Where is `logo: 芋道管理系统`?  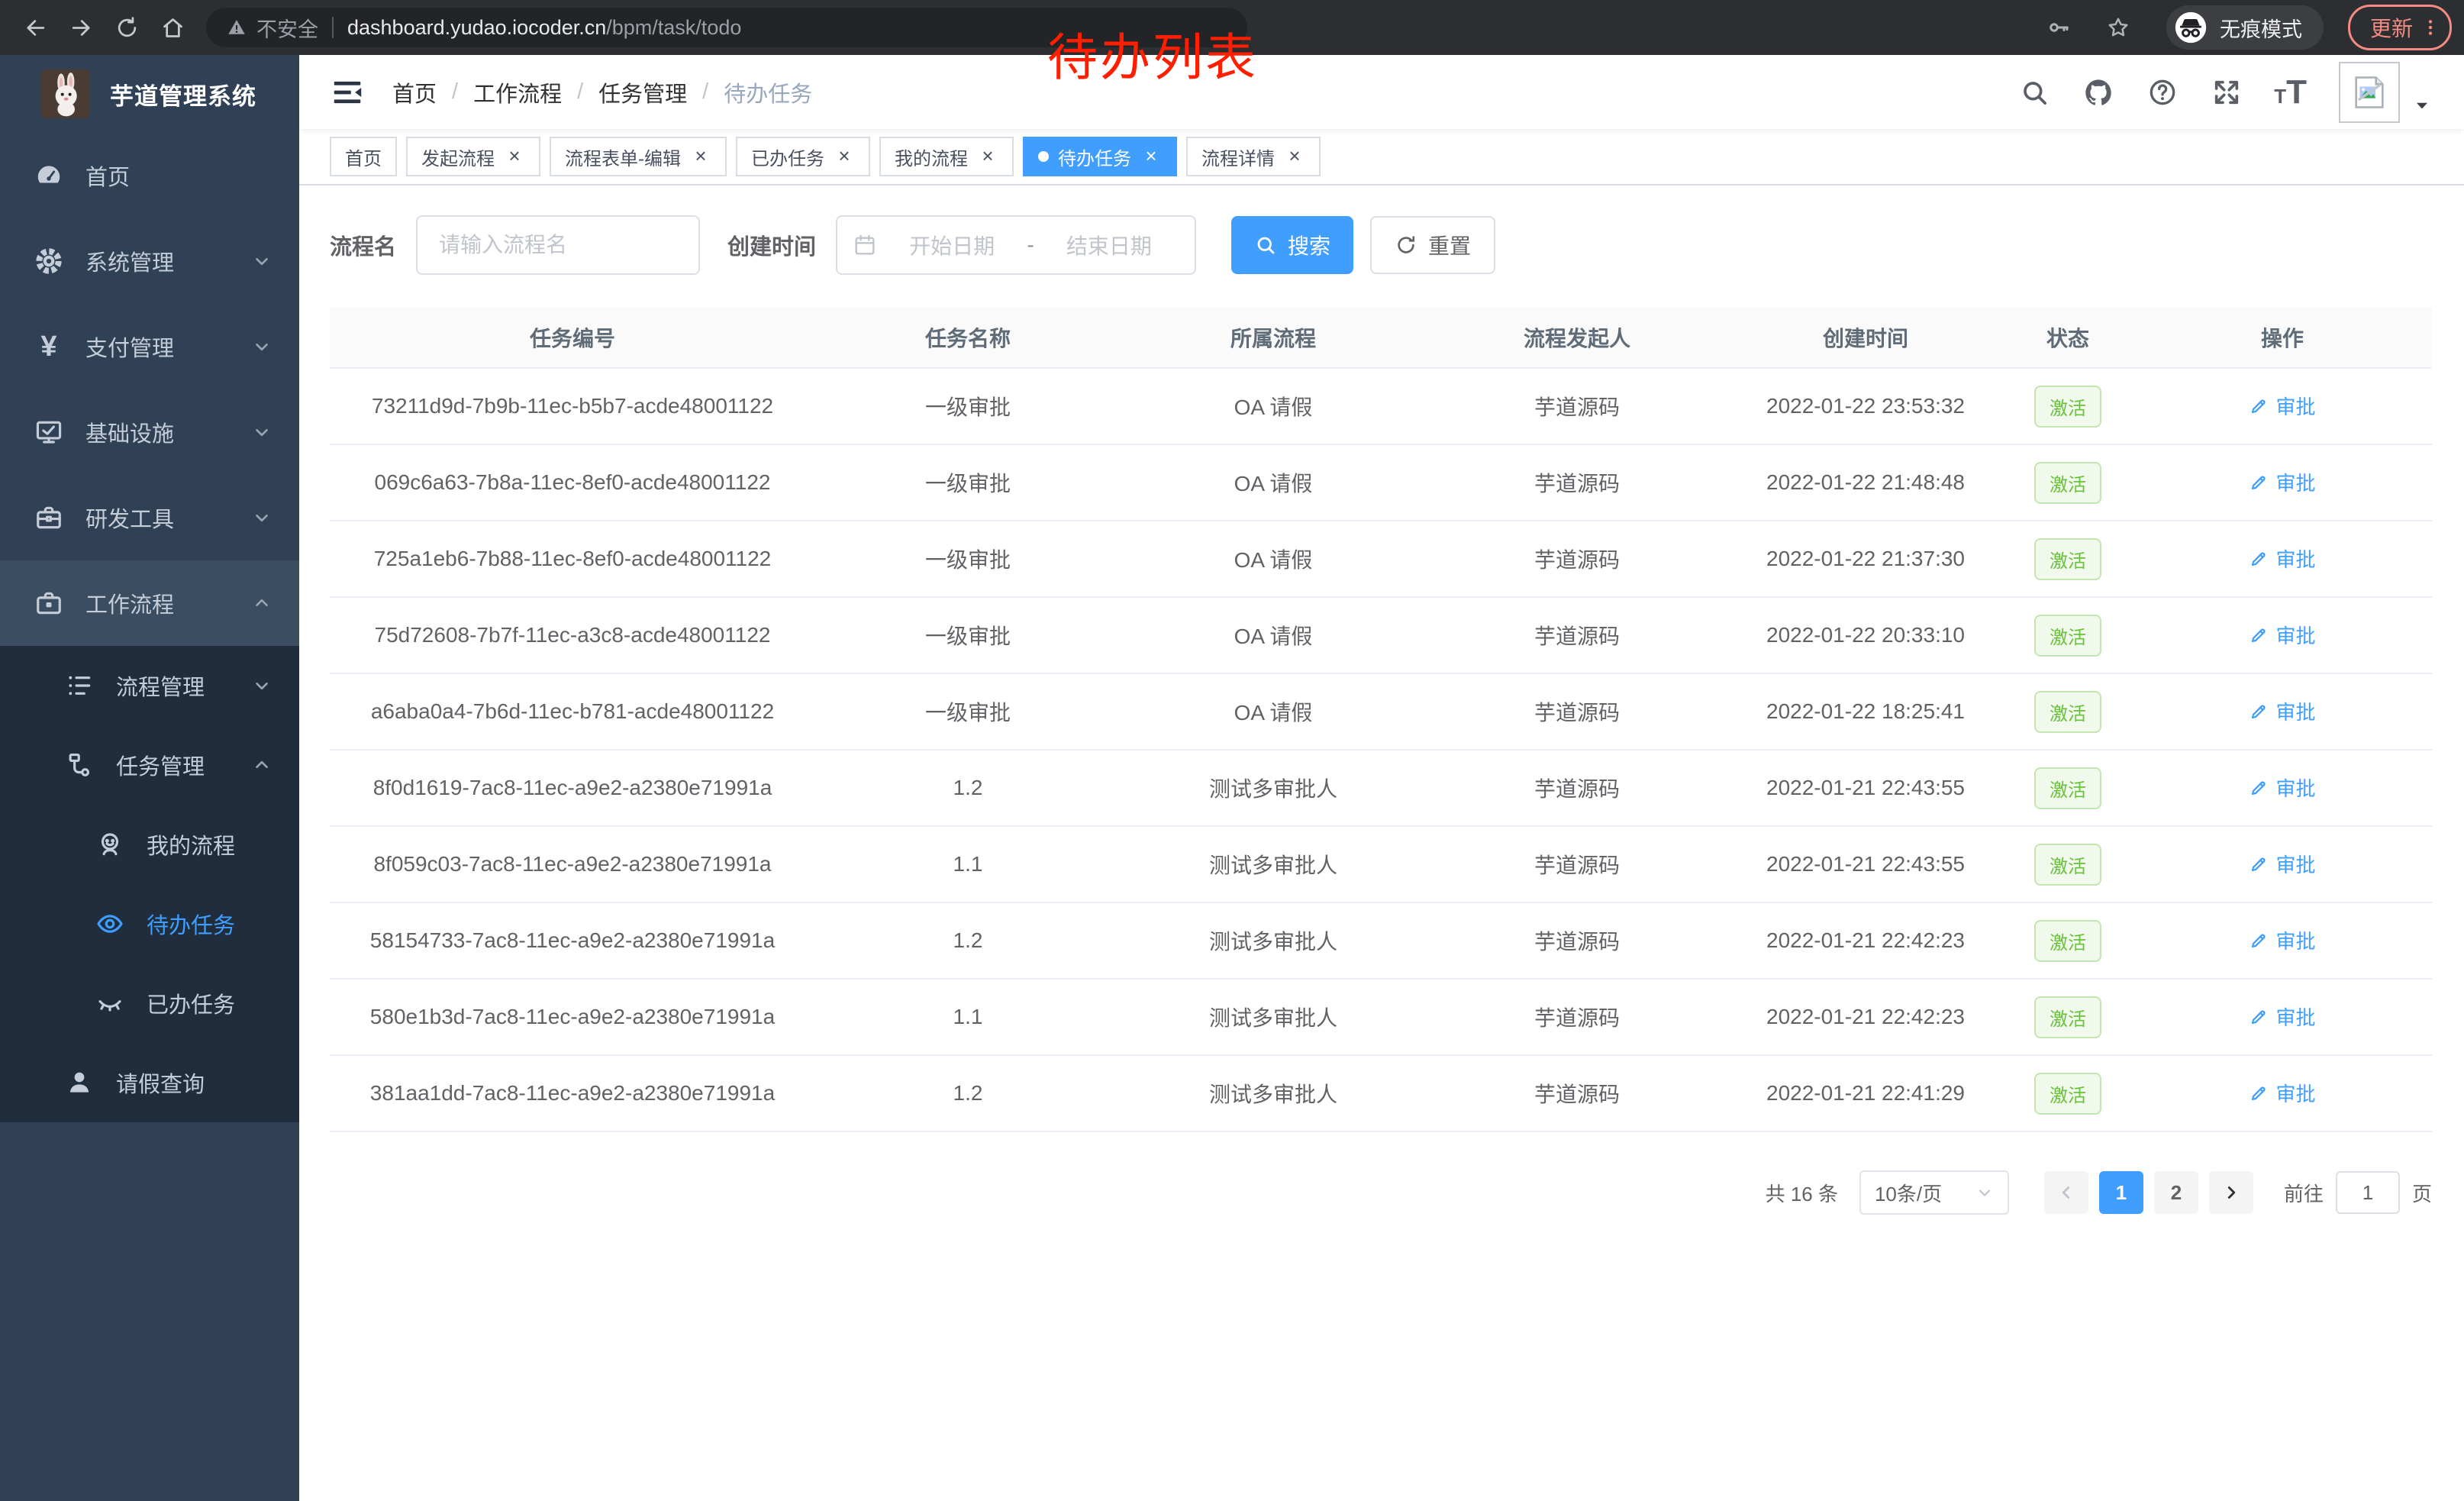
logo: 芋道管理系统 is located at coordinates (150, 94).